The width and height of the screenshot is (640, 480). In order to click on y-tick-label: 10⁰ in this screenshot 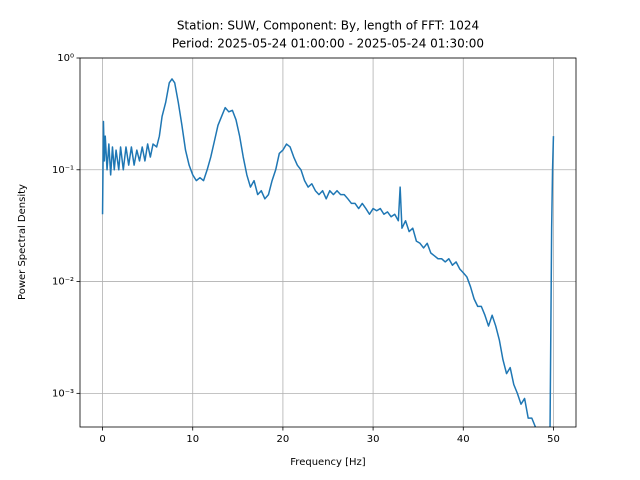, I will do `click(65, 58)`.